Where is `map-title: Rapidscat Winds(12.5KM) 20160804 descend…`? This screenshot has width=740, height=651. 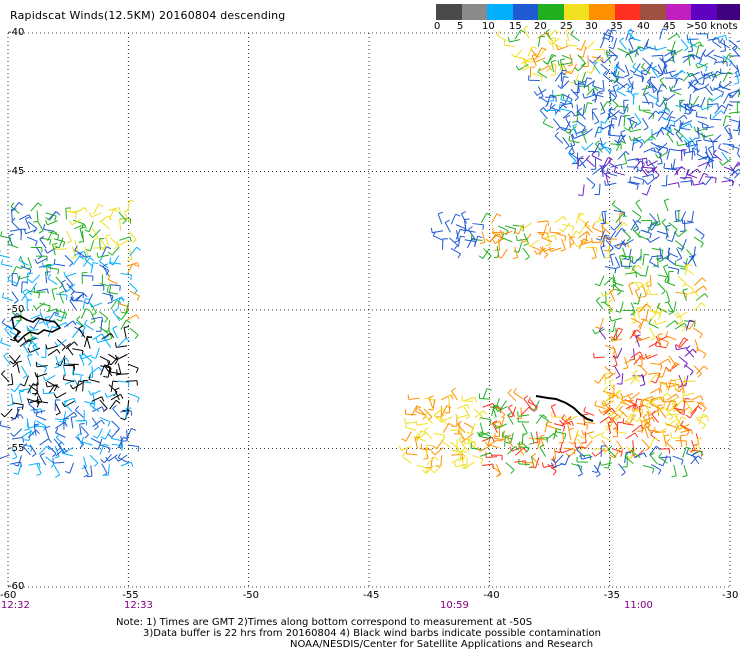
map-title: Rapidscat Winds(12.5KM) 20160804 descend… is located at coordinates (148, 15).